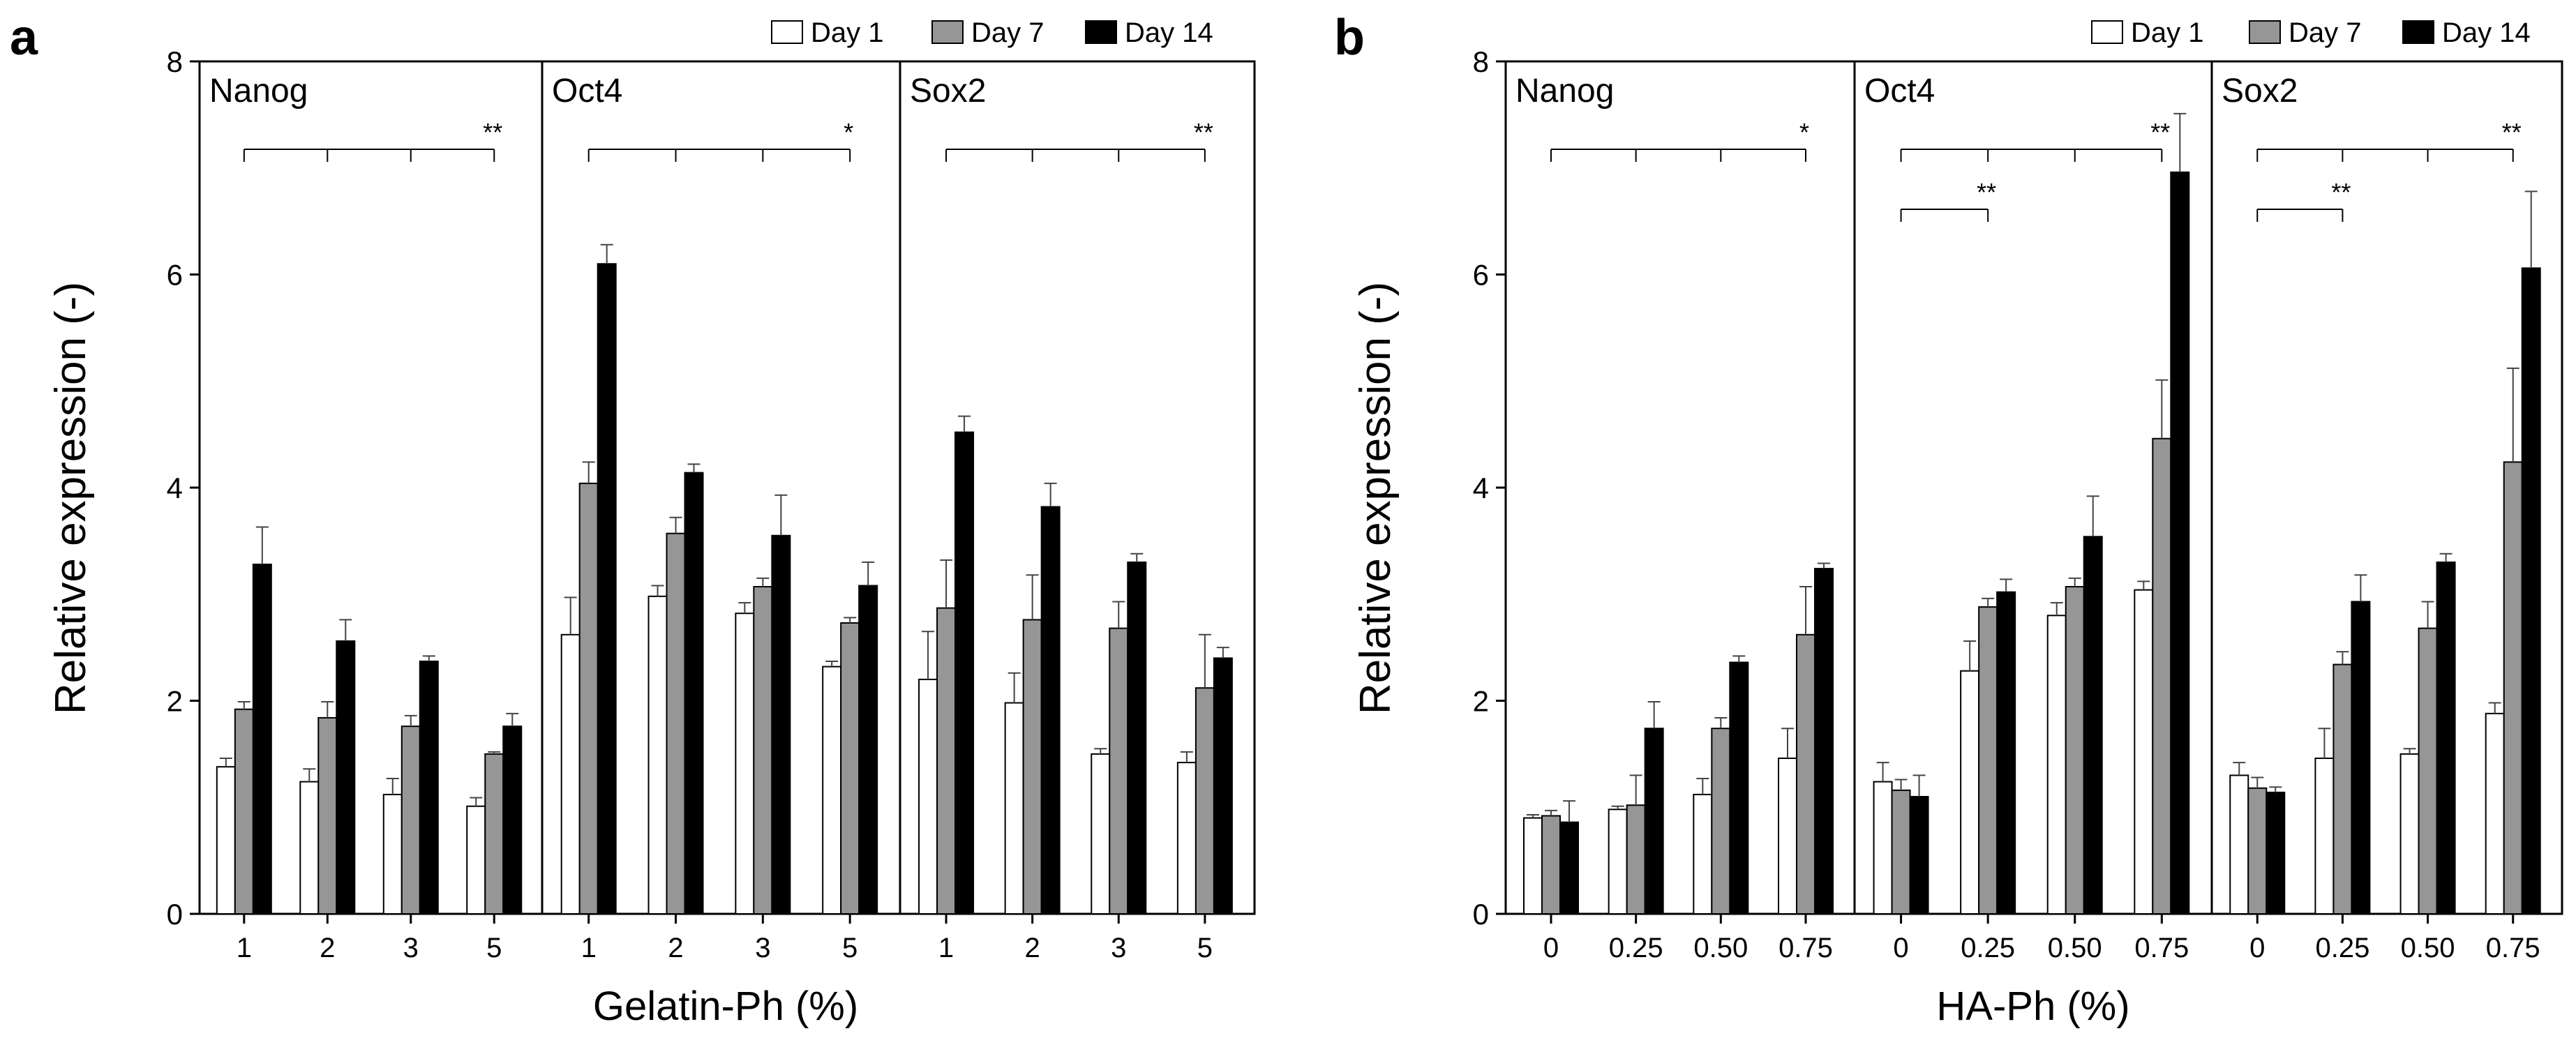  I want to click on y-tick-label-a-0: 0, so click(175, 914).